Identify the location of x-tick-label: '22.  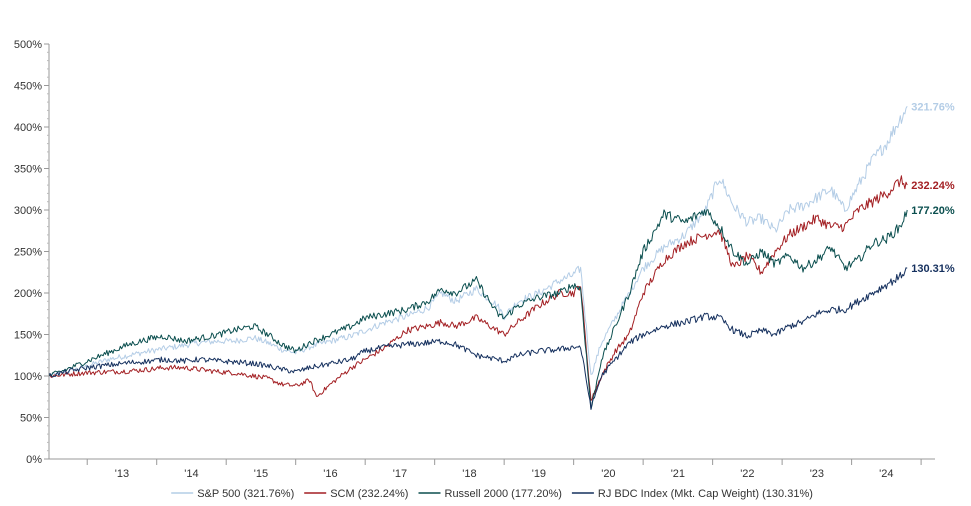
(747, 474).